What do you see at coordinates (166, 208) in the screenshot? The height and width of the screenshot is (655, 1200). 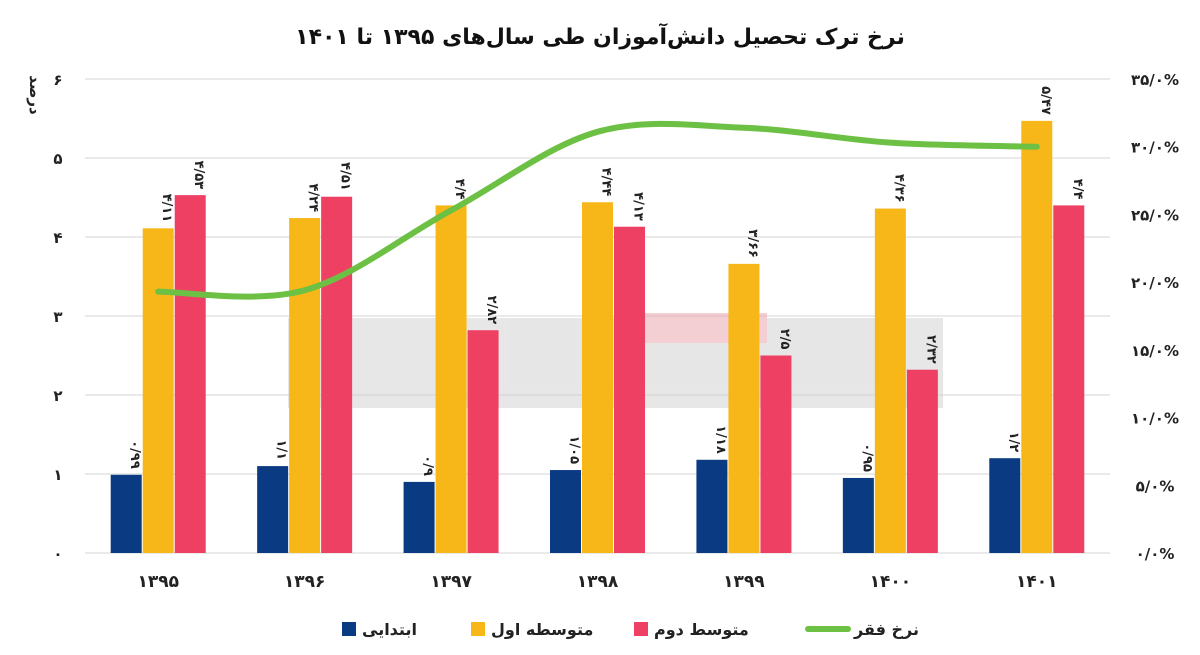 I see `data-label: ۴/۱۱` at bounding box center [166, 208].